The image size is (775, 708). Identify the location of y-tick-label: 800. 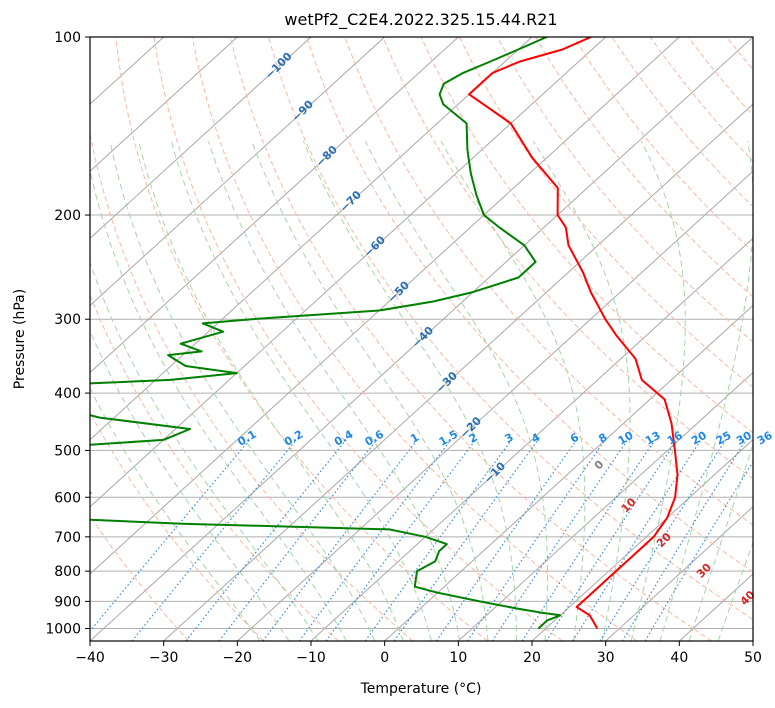
(67, 572).